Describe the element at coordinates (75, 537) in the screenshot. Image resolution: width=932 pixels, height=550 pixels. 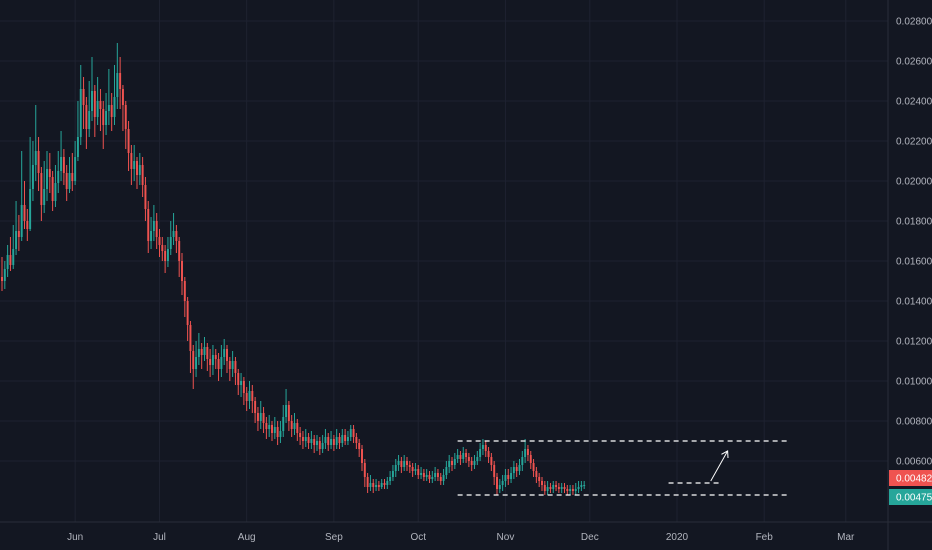
I see `x-tick-label: Jun` at that location.